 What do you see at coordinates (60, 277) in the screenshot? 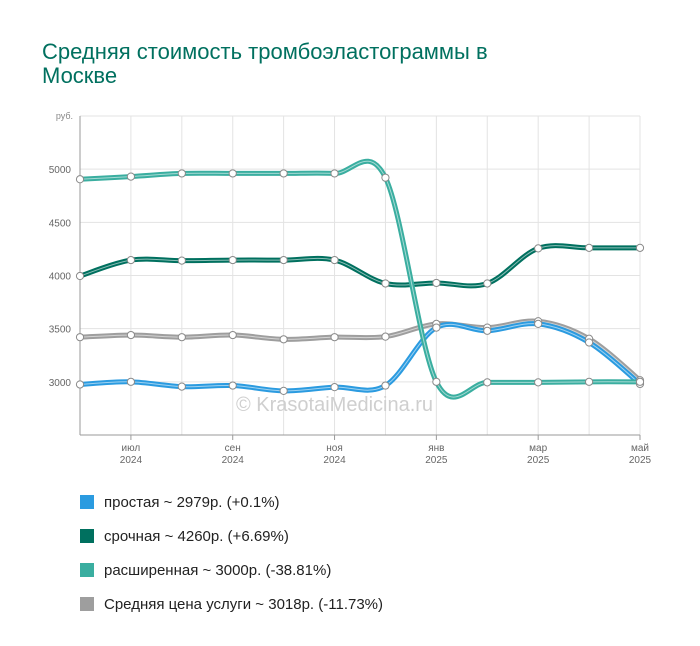
I see `y-tick-label: 4000` at bounding box center [60, 277].